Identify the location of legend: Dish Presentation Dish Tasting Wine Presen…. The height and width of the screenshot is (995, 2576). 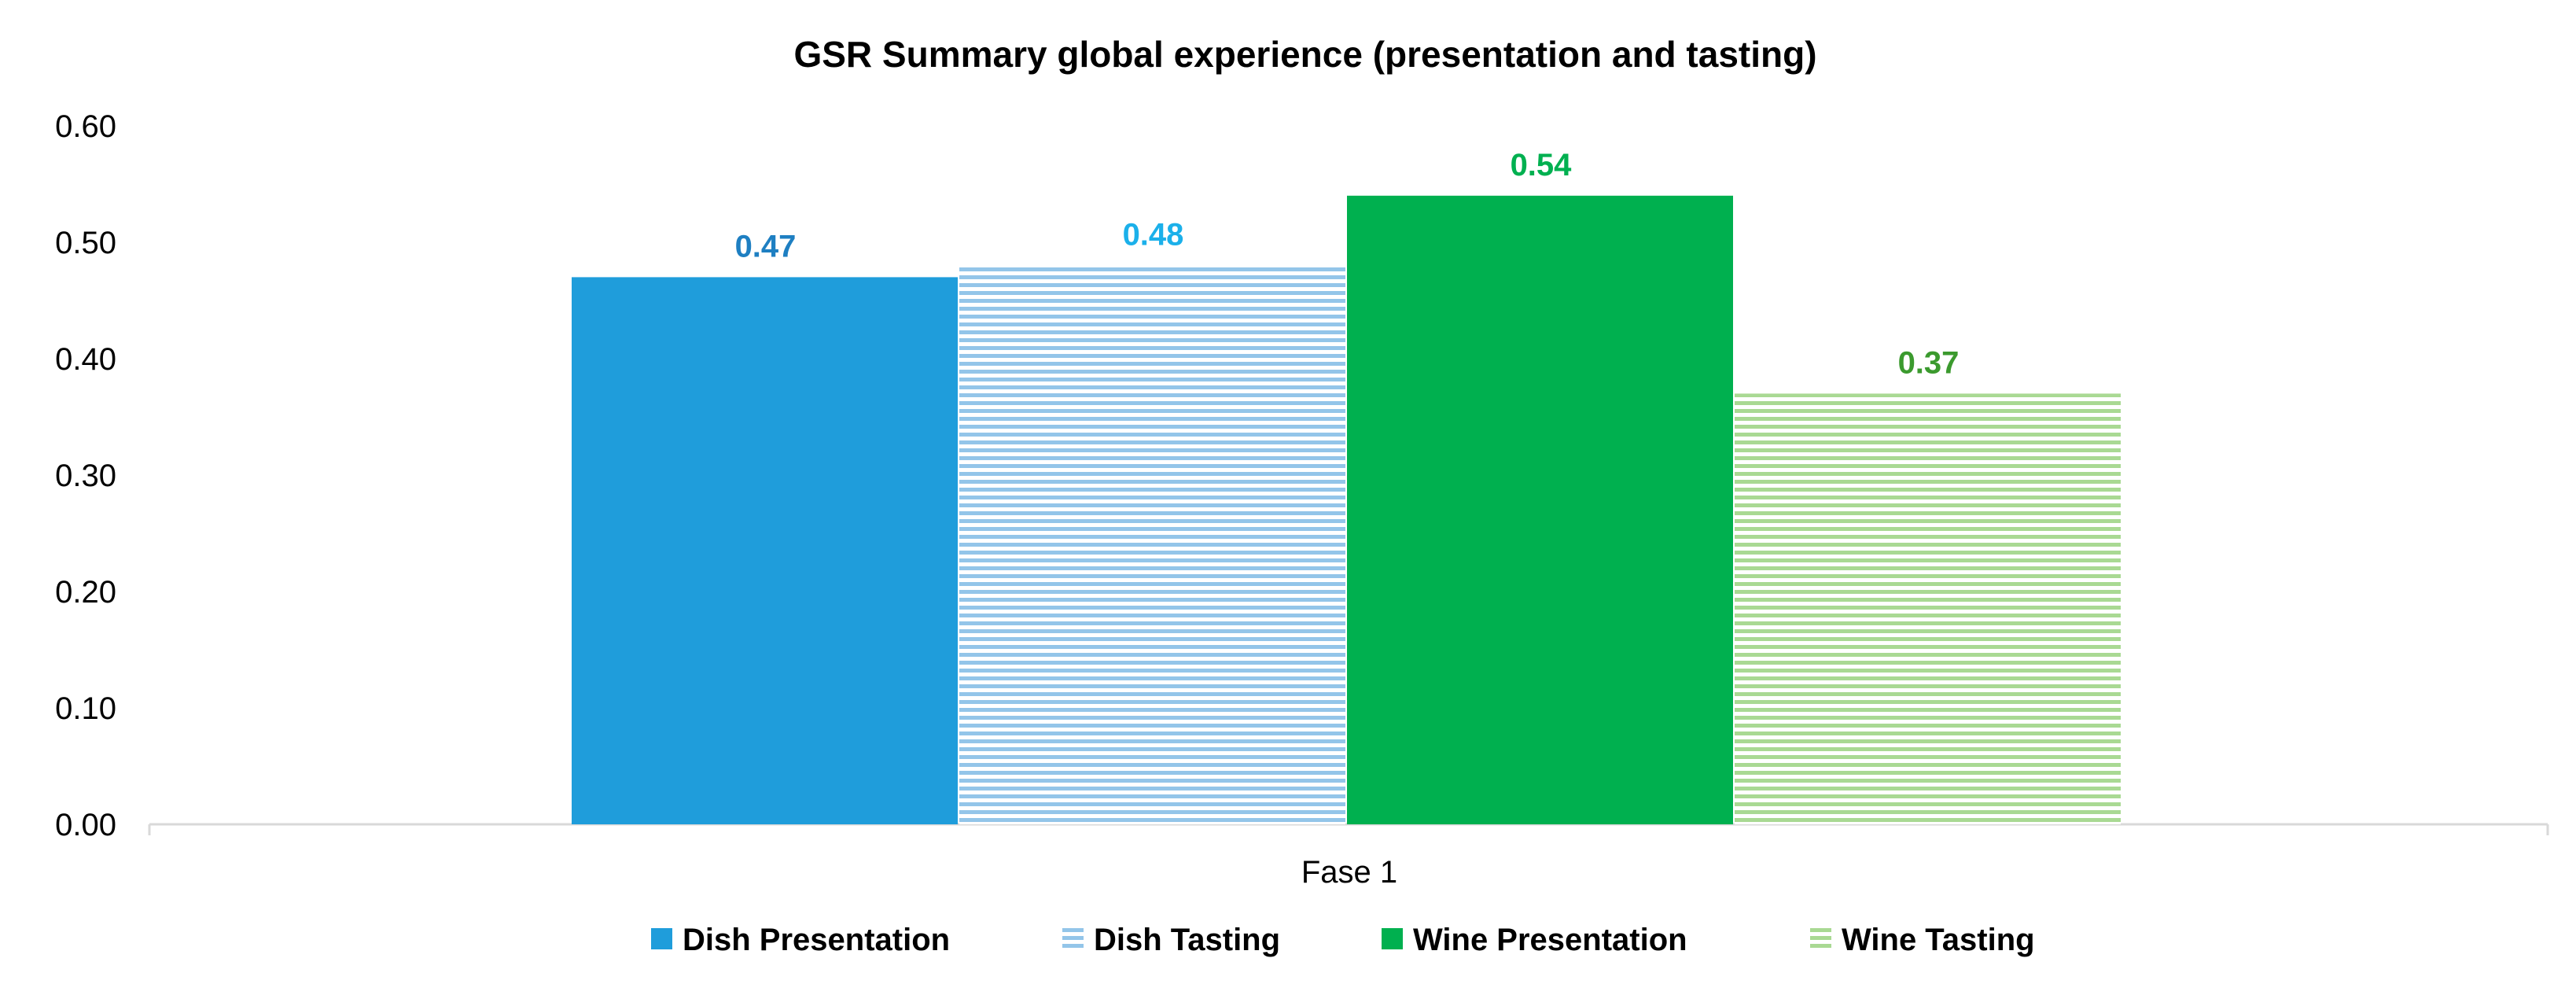
(1343, 940).